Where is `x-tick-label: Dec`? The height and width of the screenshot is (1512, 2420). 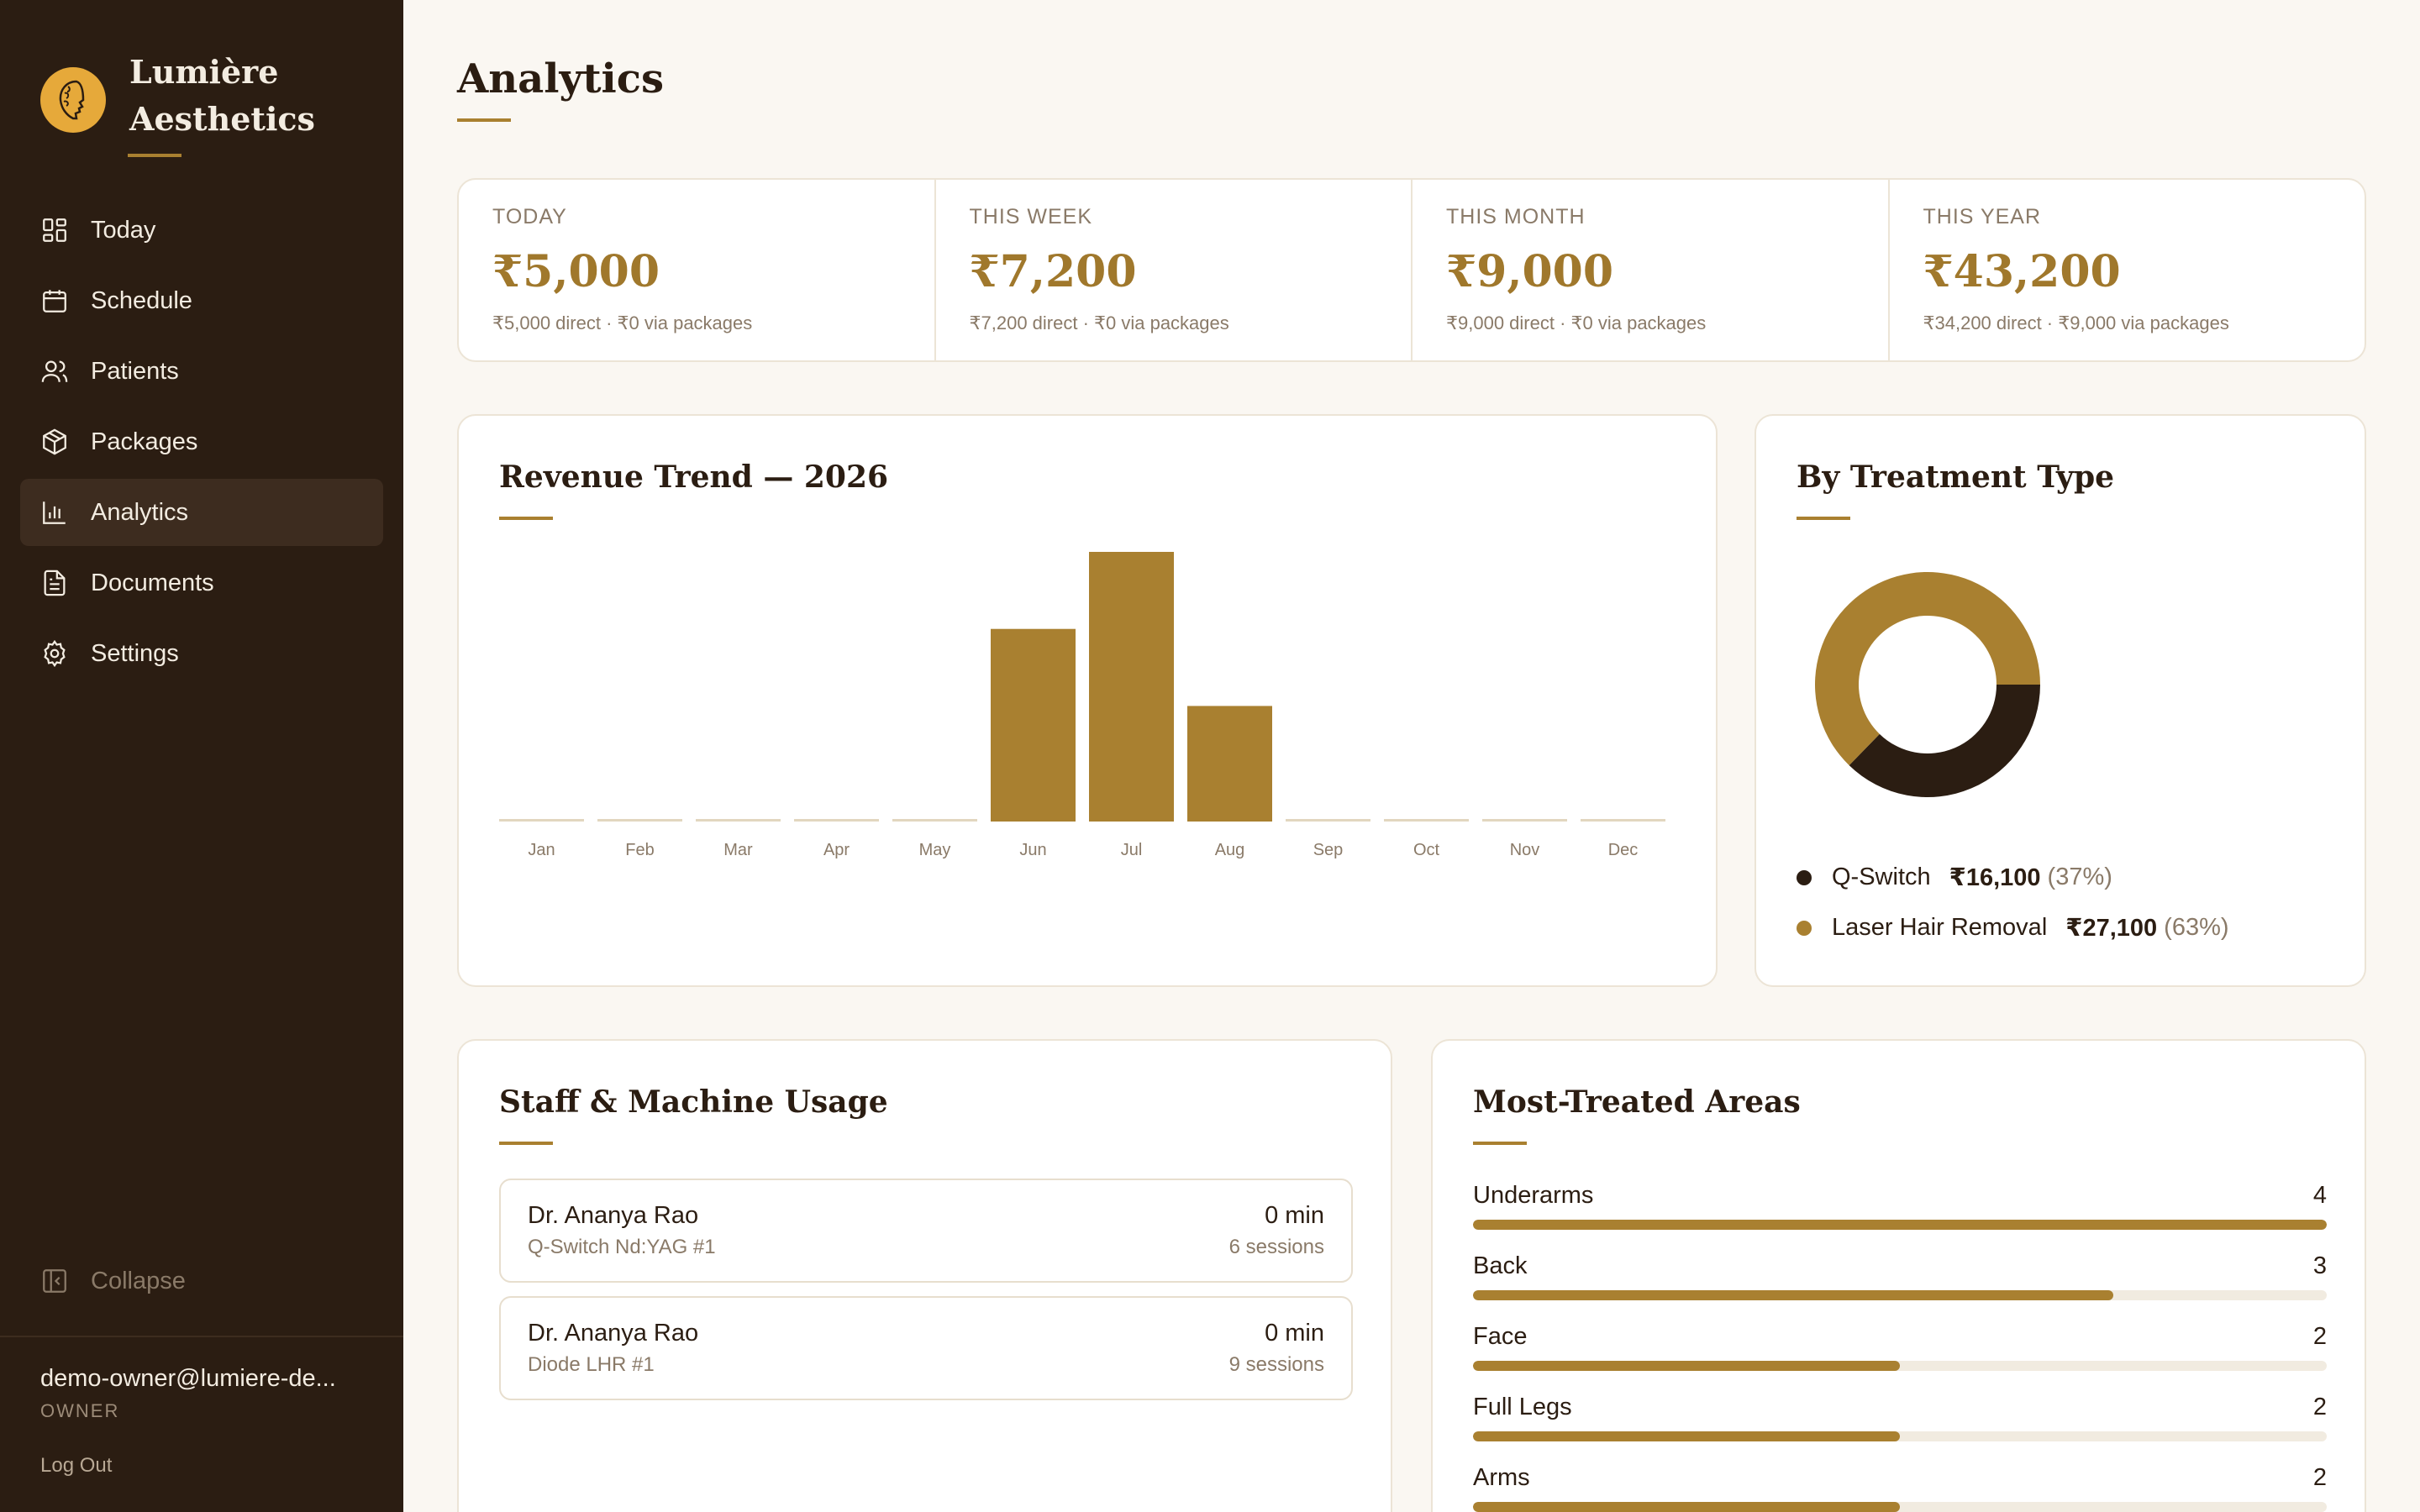
x-tick-label: Dec is located at coordinates (1623, 850).